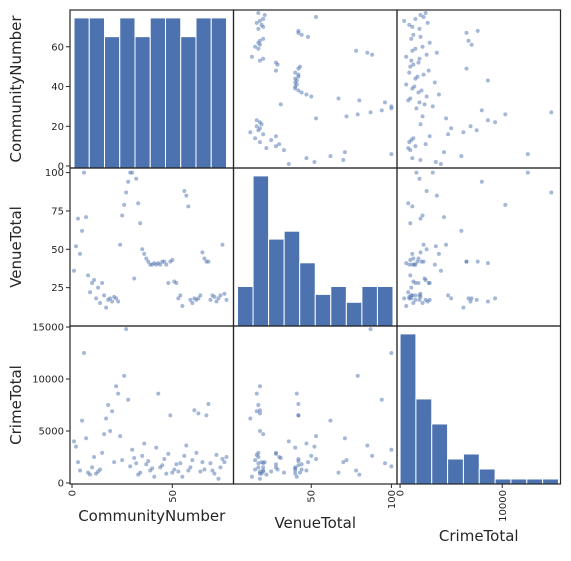 This screenshot has width=571, height=561. Describe the element at coordinates (73, 493) in the screenshot. I see `x-tick-label: 0` at that location.